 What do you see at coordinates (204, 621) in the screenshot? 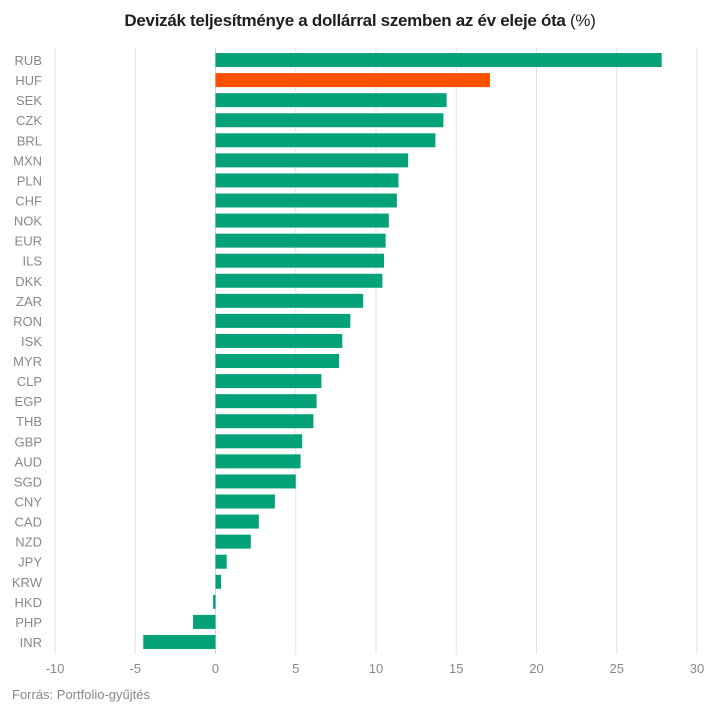
I see `bar-php` at bounding box center [204, 621].